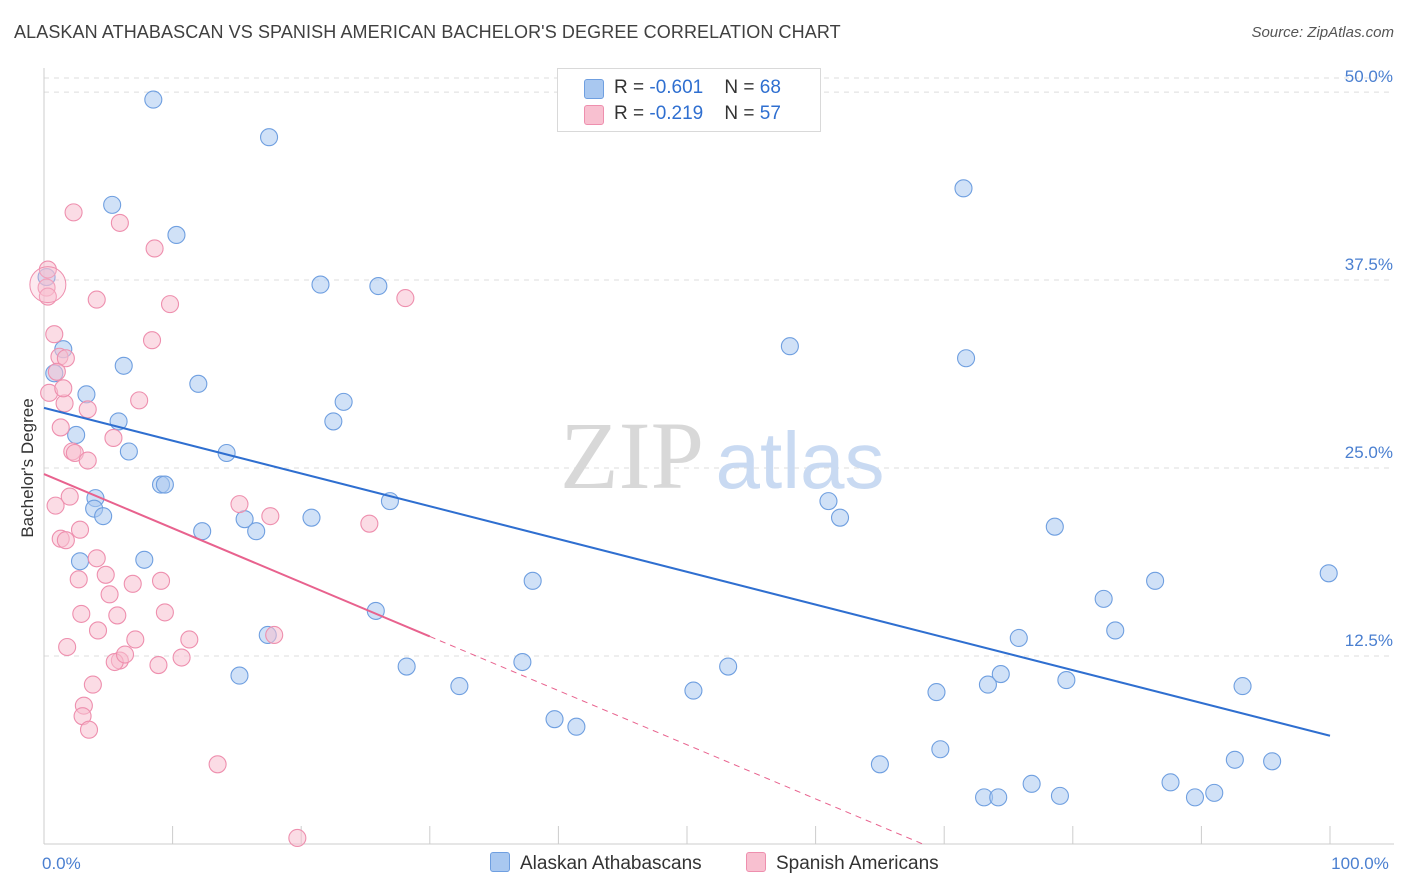 The image size is (1406, 892). I want to click on legend-item-athabascans: Alaskan Athabascans, so click(596, 863).